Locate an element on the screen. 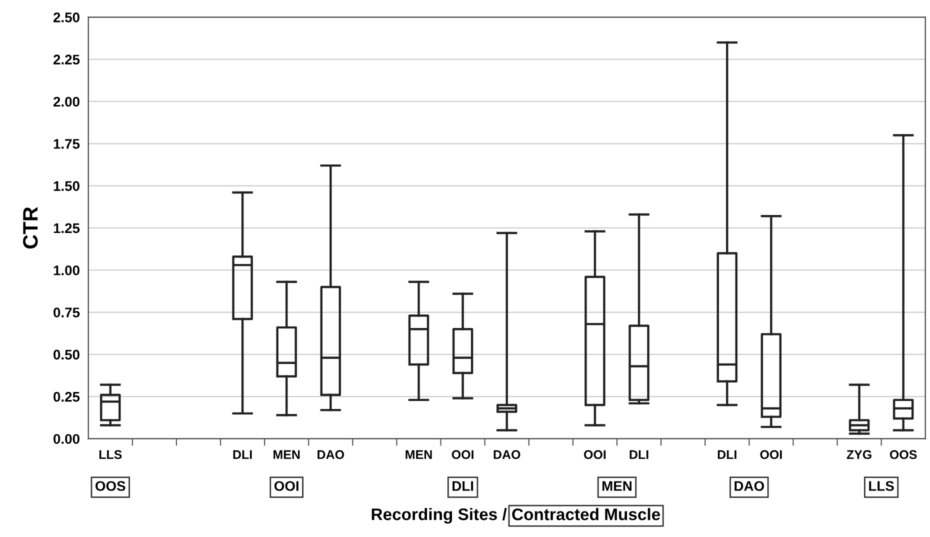 This screenshot has width=930, height=537. y-tick-label: 2.25 is located at coordinates (66, 59).